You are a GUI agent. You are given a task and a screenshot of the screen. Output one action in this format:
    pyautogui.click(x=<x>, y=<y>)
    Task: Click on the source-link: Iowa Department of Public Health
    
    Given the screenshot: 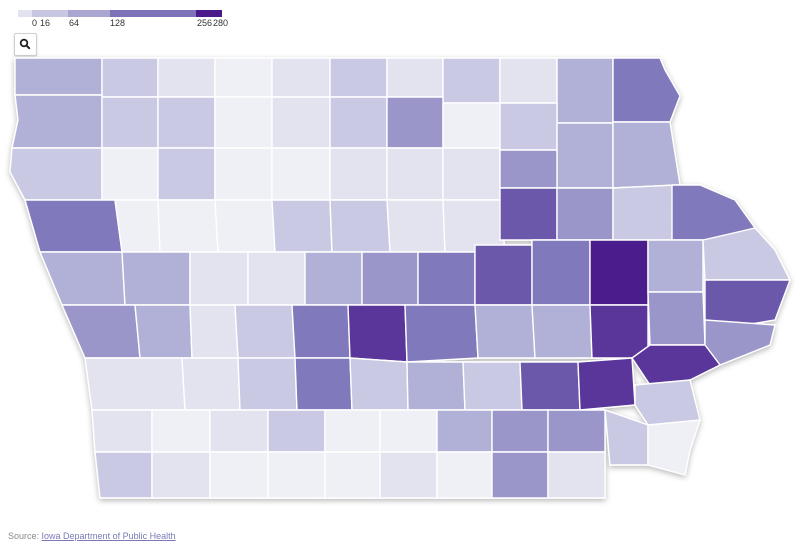 What is the action you would take?
    pyautogui.click(x=108, y=536)
    